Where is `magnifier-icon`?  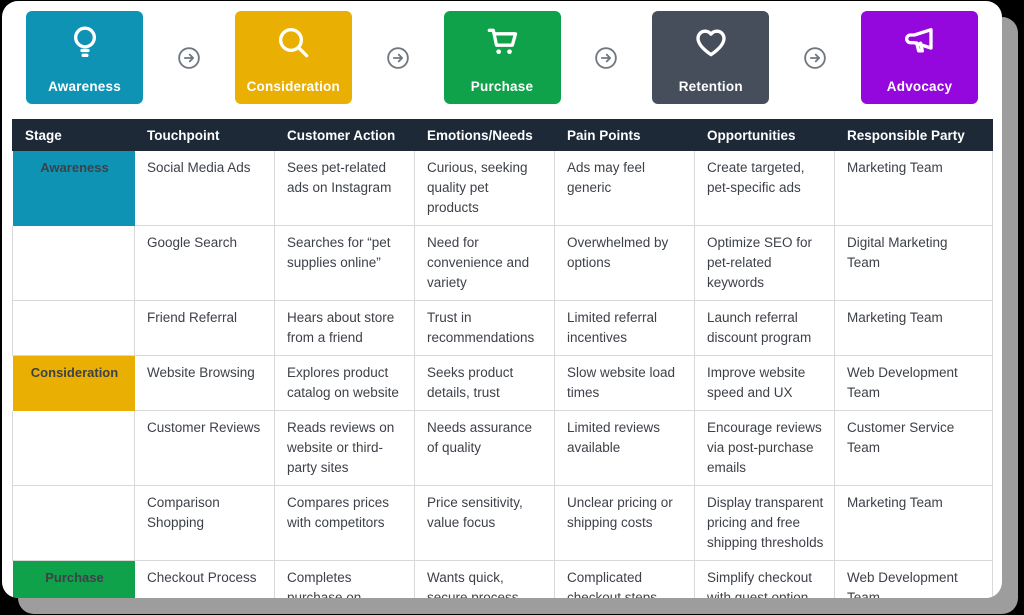
magnifier-icon is located at coordinates (293, 42).